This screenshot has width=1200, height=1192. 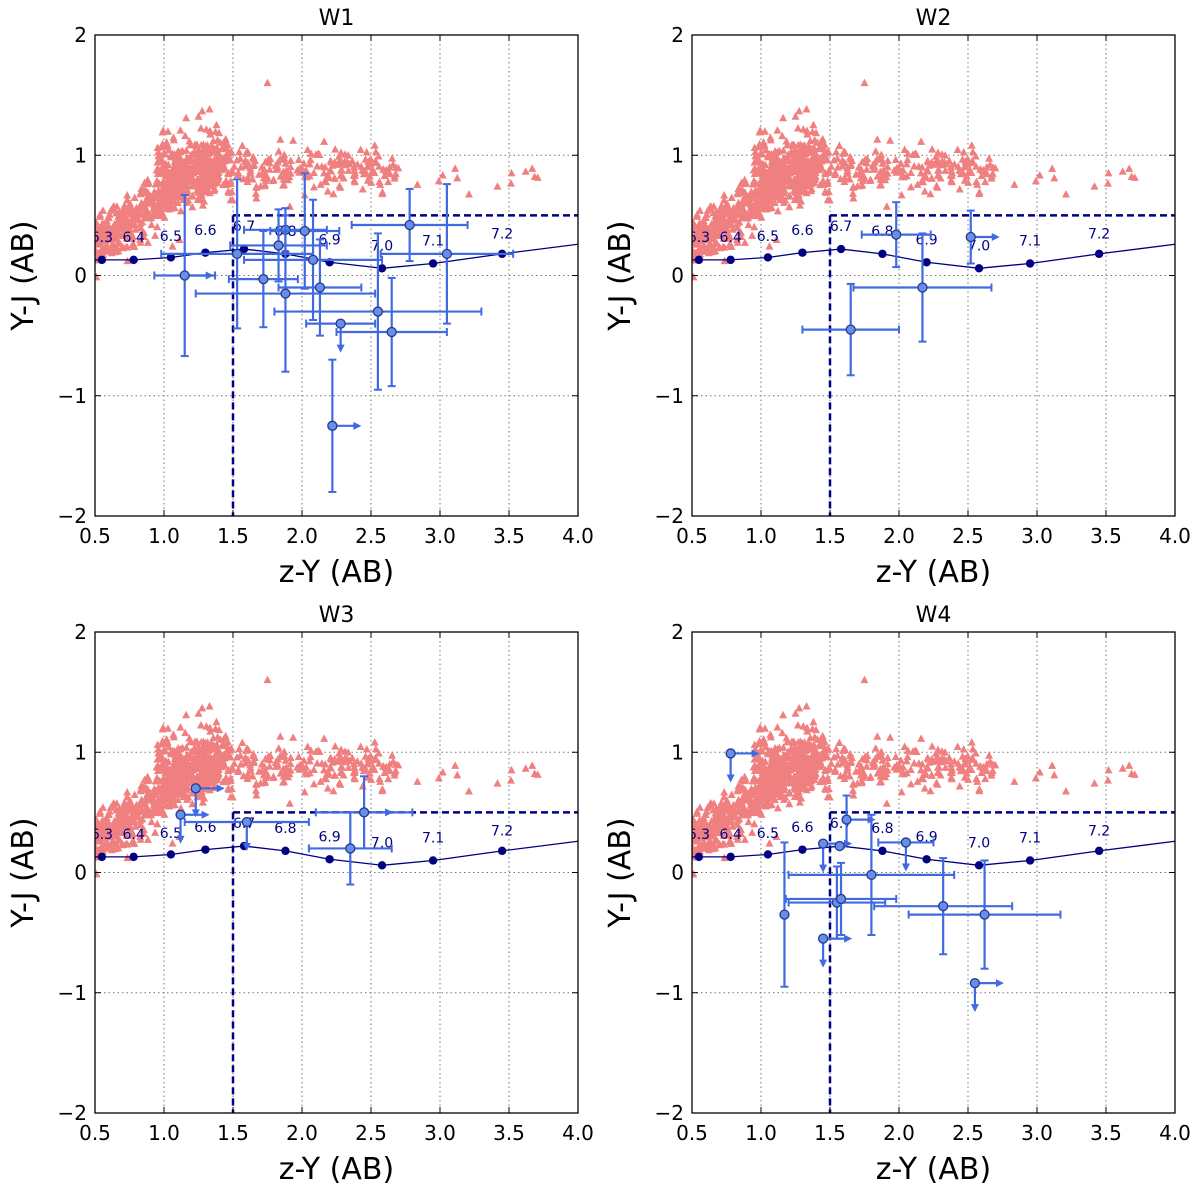 What do you see at coordinates (389, 812) in the screenshot?
I see `x-limit-arrowhead` at bounding box center [389, 812].